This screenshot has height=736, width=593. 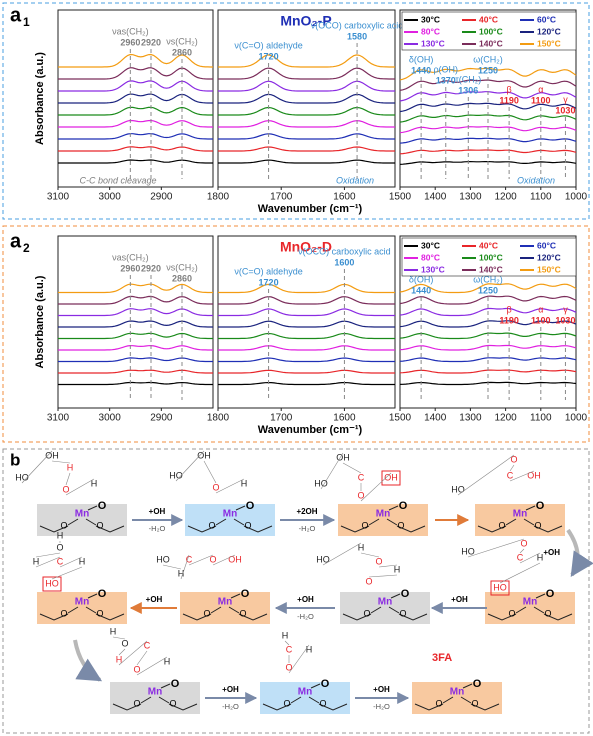 I want to click on y-axis-label: Absorbance (a.u.), so click(x=40, y=321).